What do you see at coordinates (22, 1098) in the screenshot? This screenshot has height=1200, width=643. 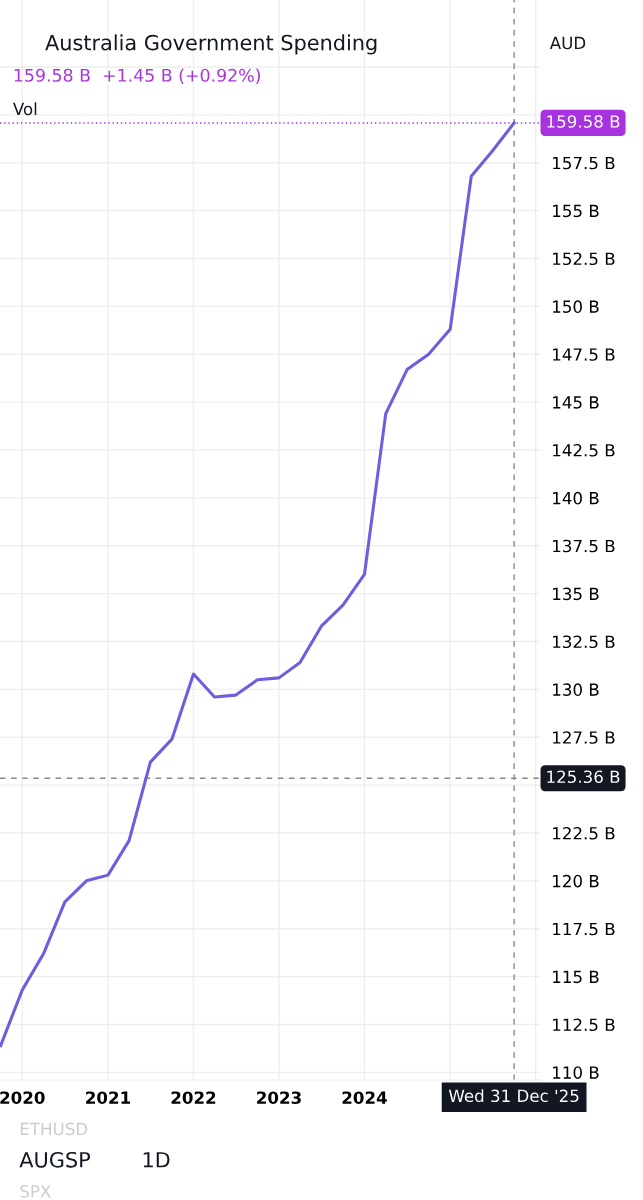 I see `x-tick-label: 2020` at bounding box center [22, 1098].